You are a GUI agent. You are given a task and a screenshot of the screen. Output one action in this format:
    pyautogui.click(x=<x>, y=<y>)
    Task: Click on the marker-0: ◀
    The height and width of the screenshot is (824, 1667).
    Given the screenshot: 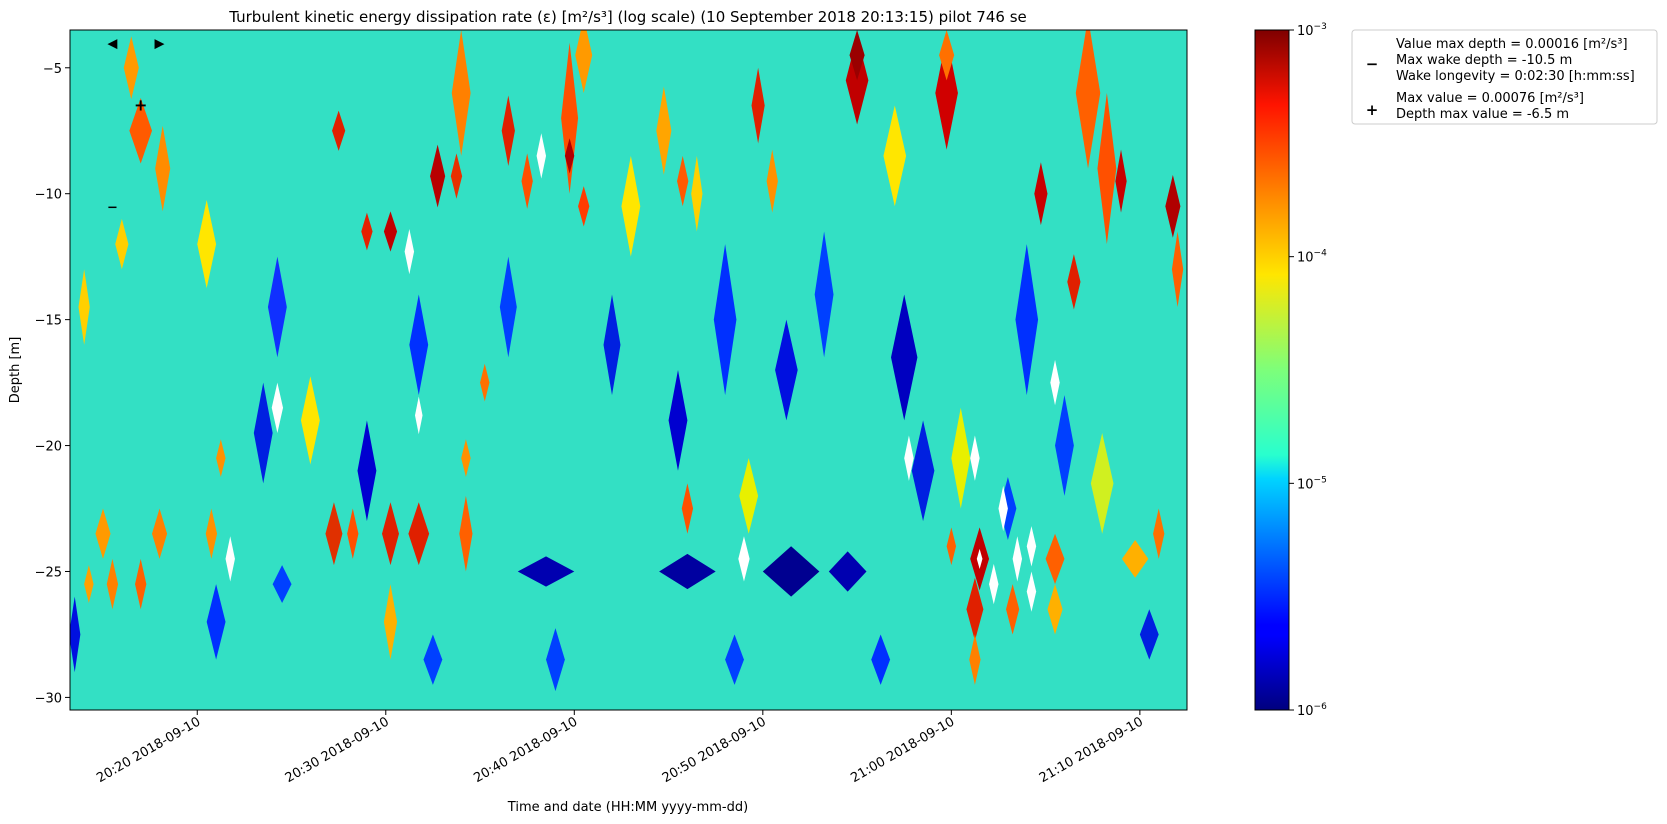 What is the action you would take?
    pyautogui.click(x=112, y=44)
    